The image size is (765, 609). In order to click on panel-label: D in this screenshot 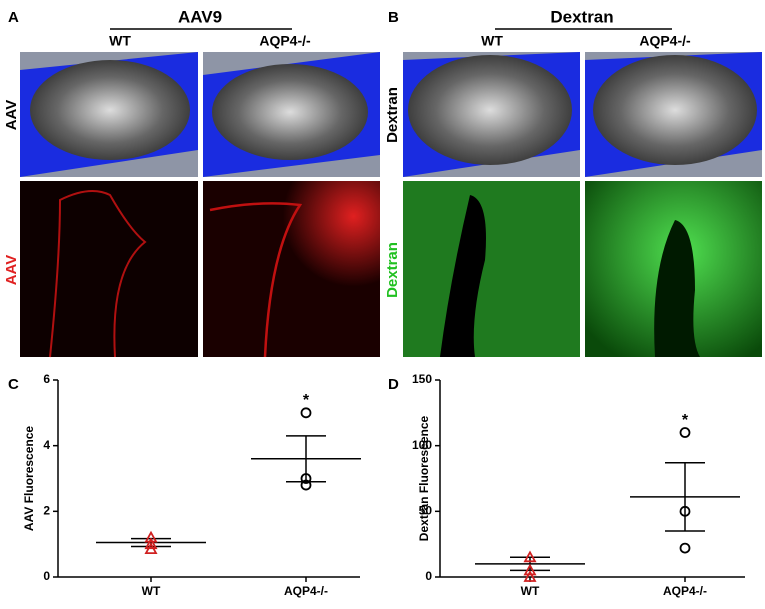, I will do `click(393, 384)`.